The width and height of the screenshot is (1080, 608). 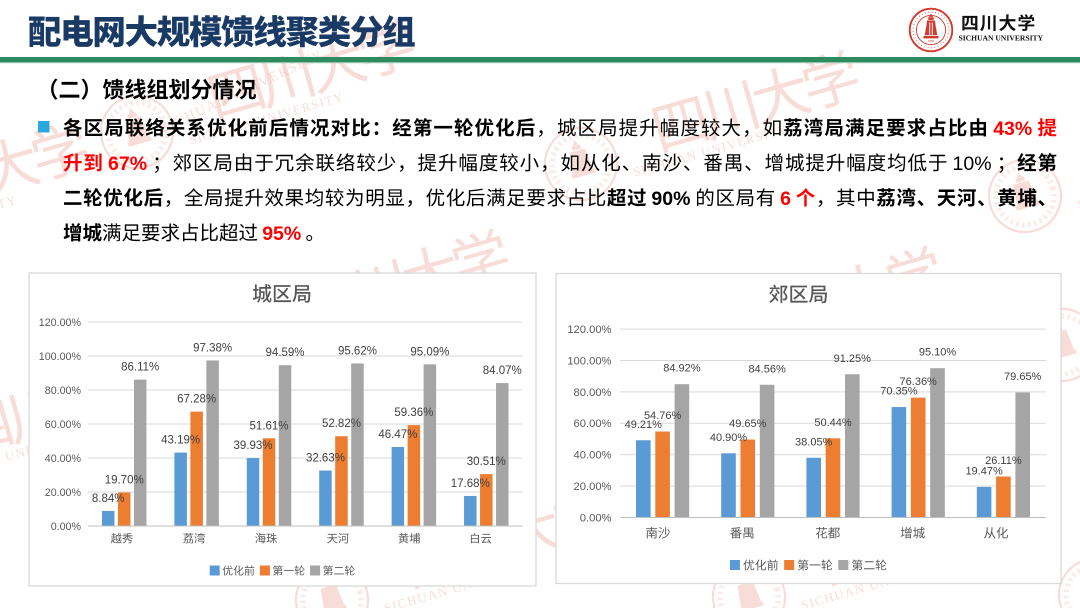 I want to click on svg-text: 17.68%, so click(x=470, y=484).